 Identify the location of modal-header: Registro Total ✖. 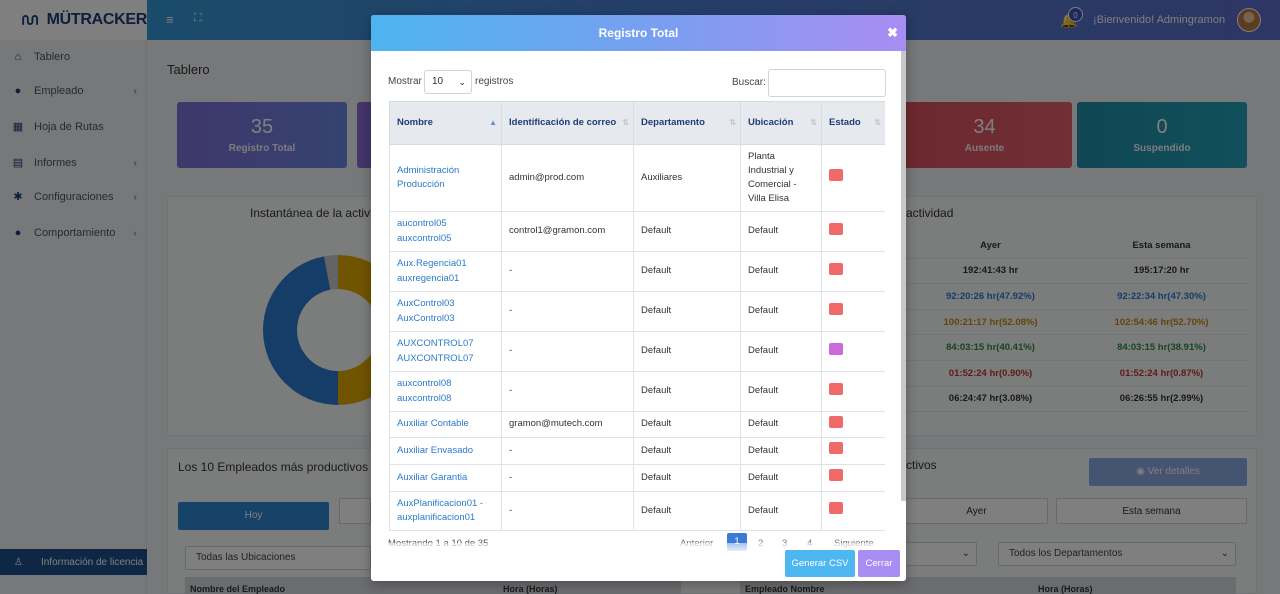
(638, 33).